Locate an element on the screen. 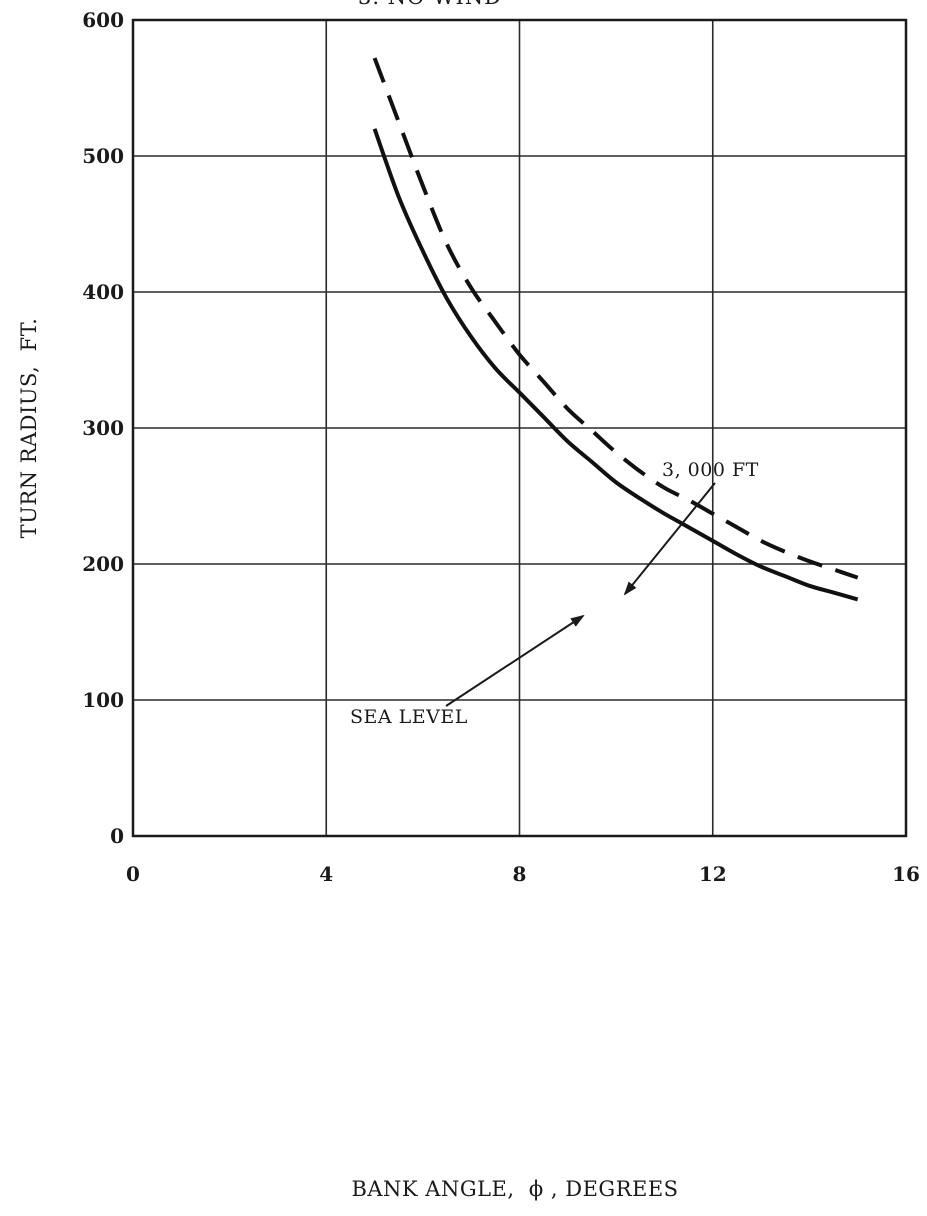  y-tick-label-600: 600 is located at coordinates (103, 20).